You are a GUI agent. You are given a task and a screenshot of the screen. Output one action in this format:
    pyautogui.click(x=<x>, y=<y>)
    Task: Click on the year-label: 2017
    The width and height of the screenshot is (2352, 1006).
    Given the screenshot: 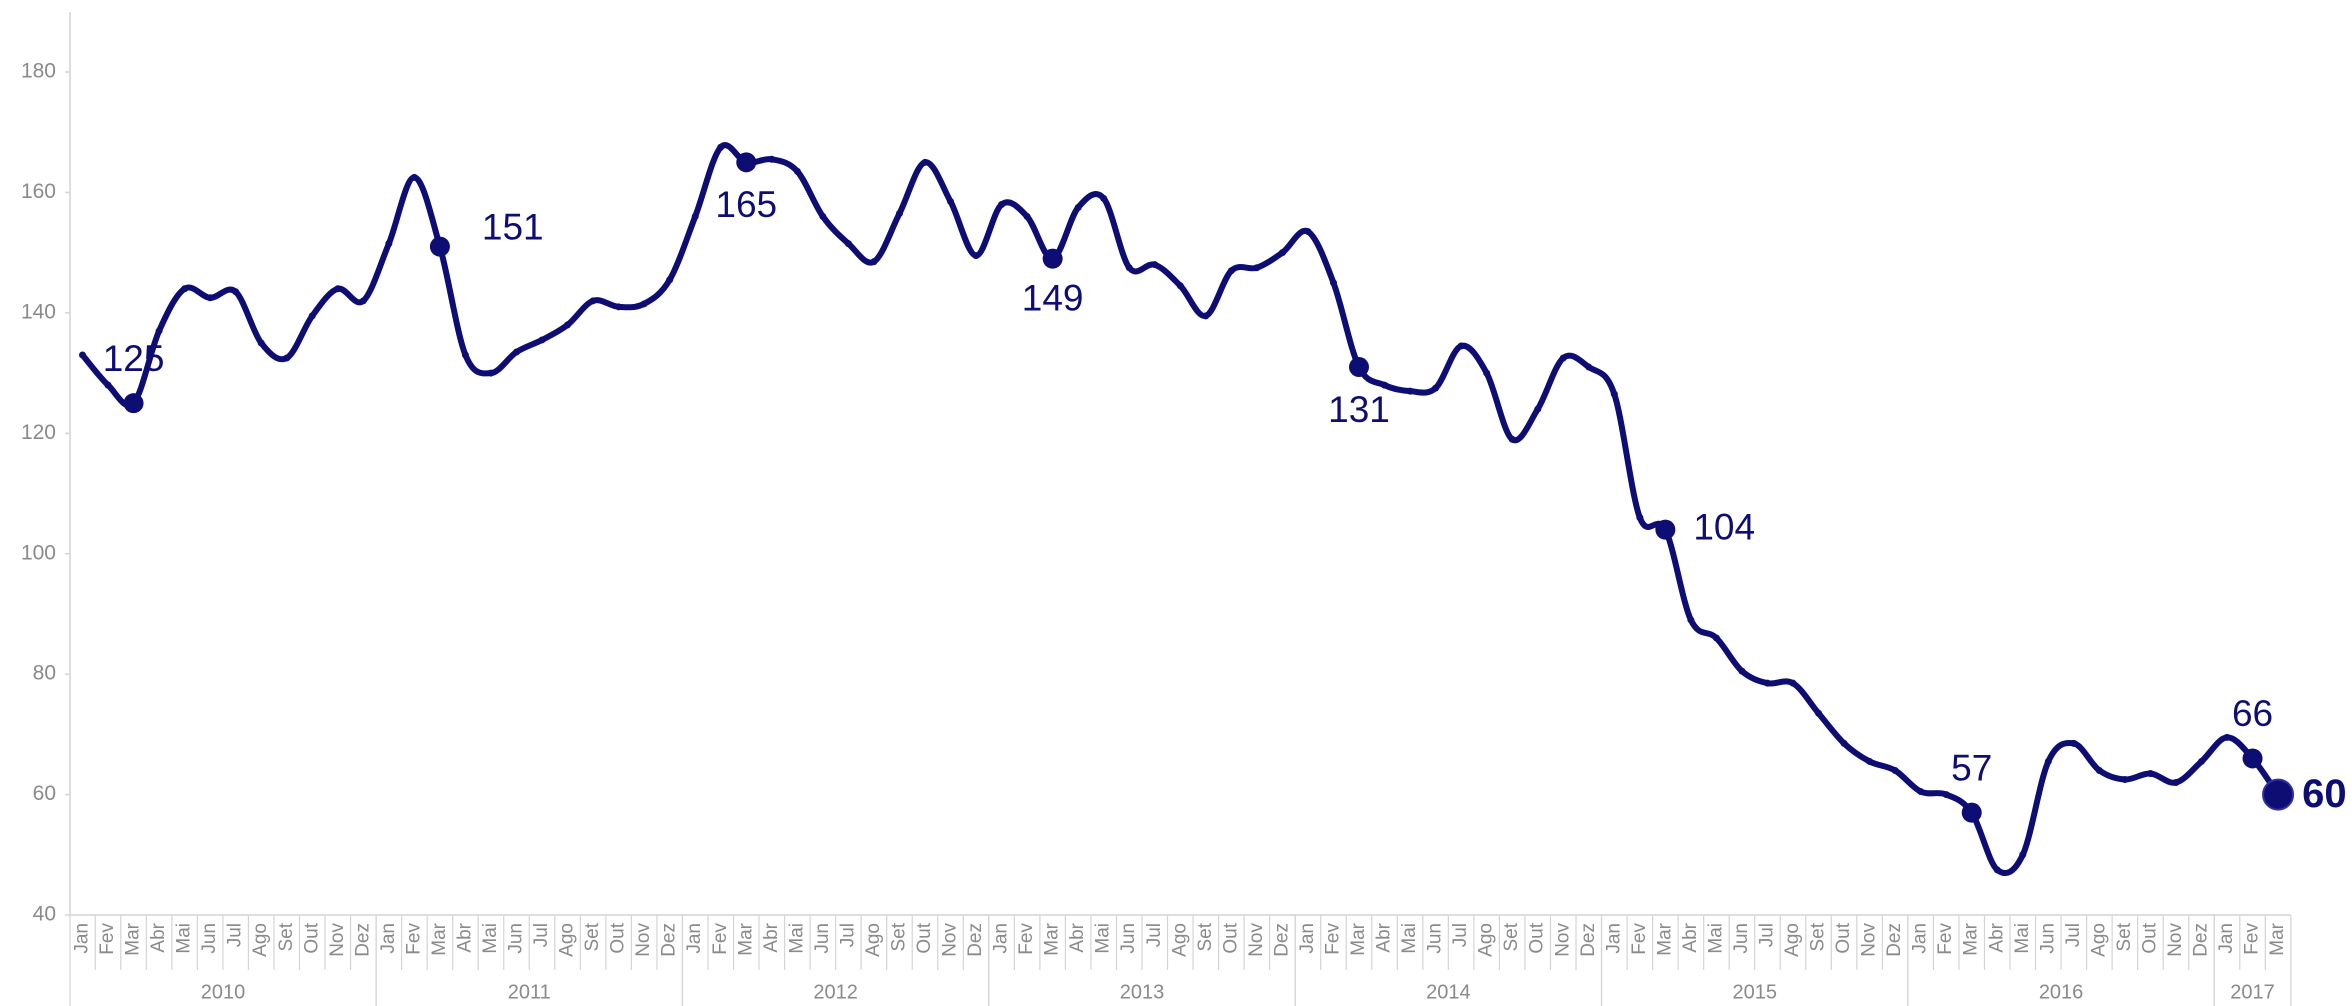 What is the action you would take?
    pyautogui.click(x=2252, y=992)
    